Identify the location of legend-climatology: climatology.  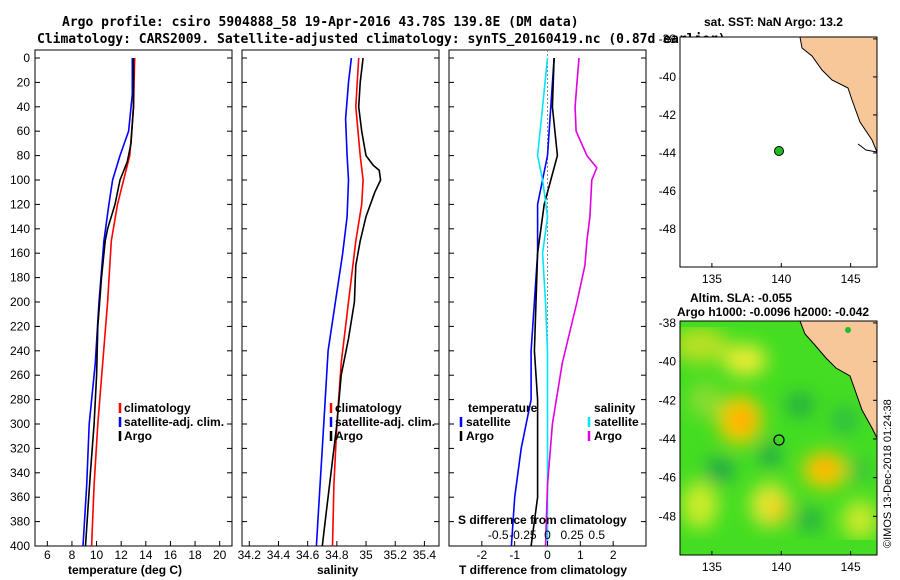
(157, 408).